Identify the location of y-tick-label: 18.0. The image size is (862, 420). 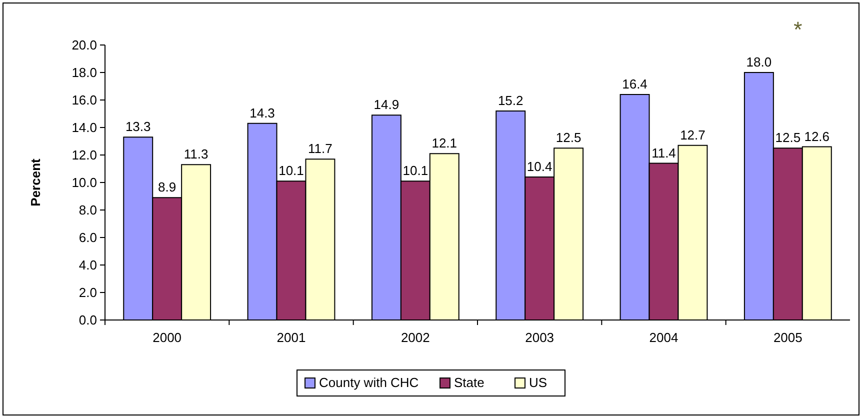
(84, 72).